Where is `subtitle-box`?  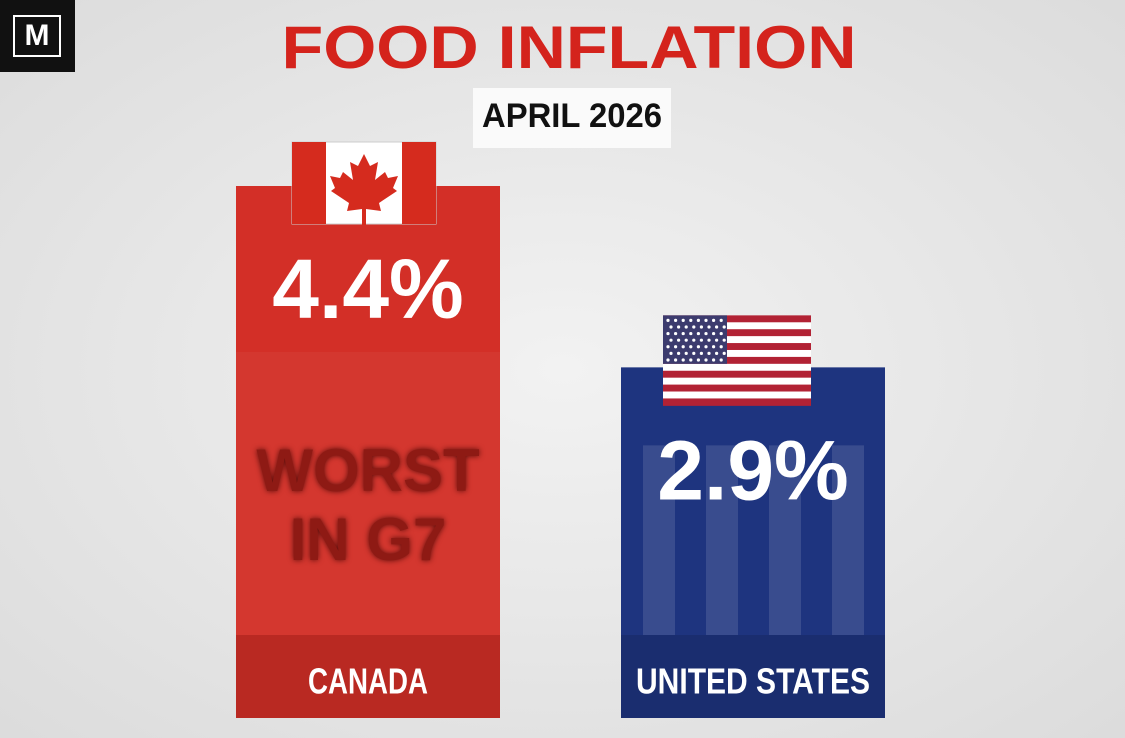
subtitle-box is located at coordinates (572, 118).